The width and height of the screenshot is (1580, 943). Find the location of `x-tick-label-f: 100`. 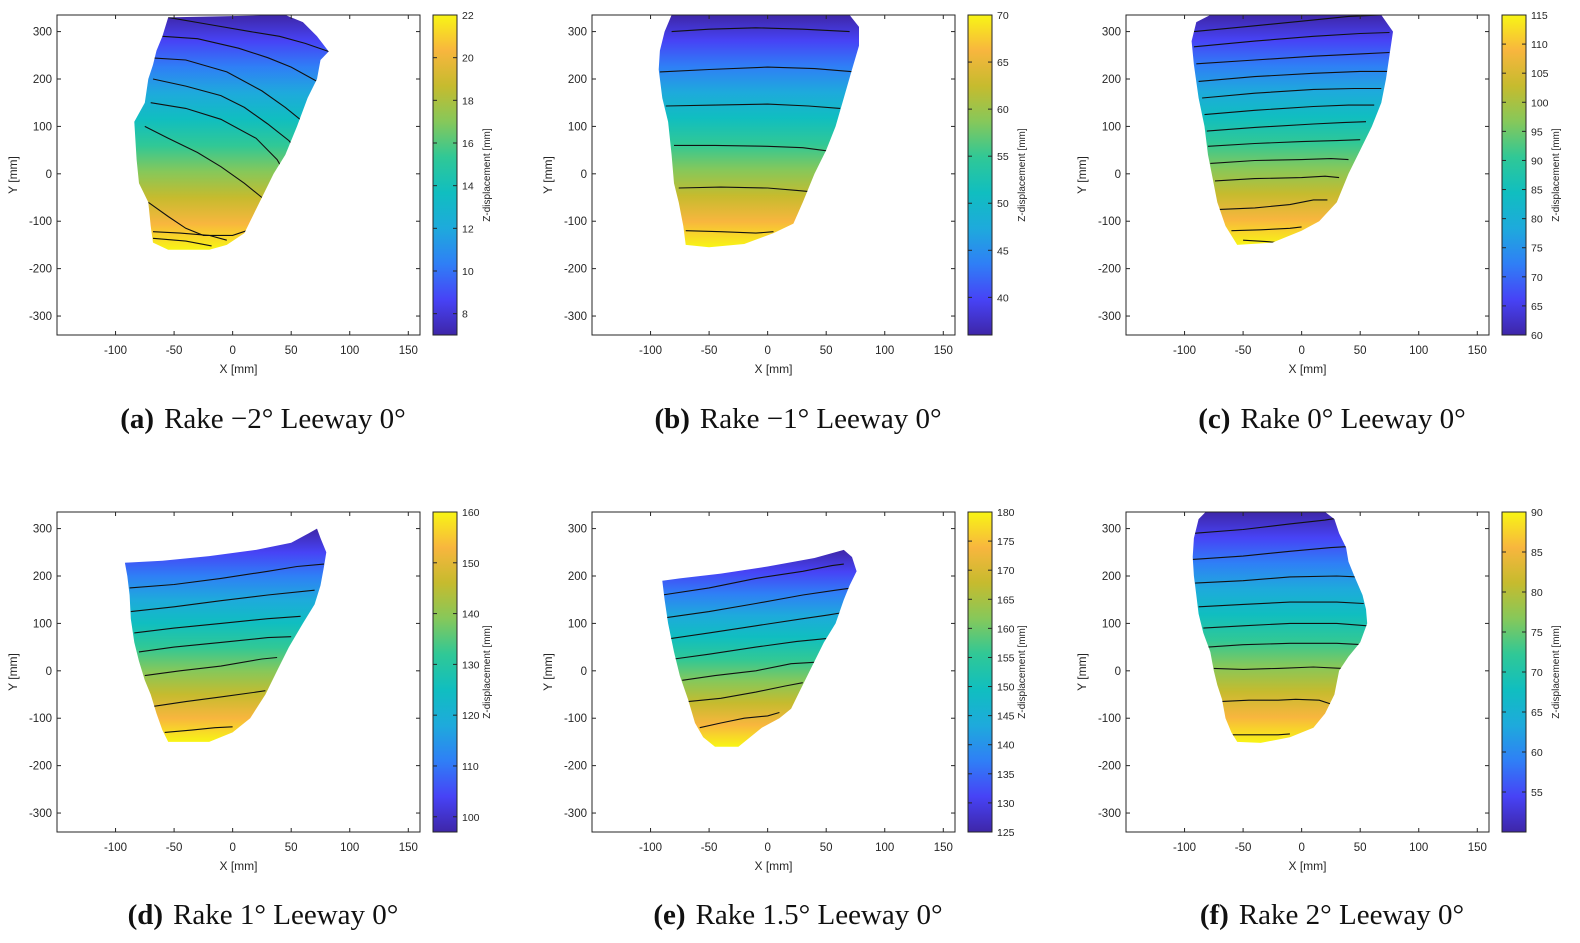

x-tick-label-f: 100 is located at coordinates (1418, 848).